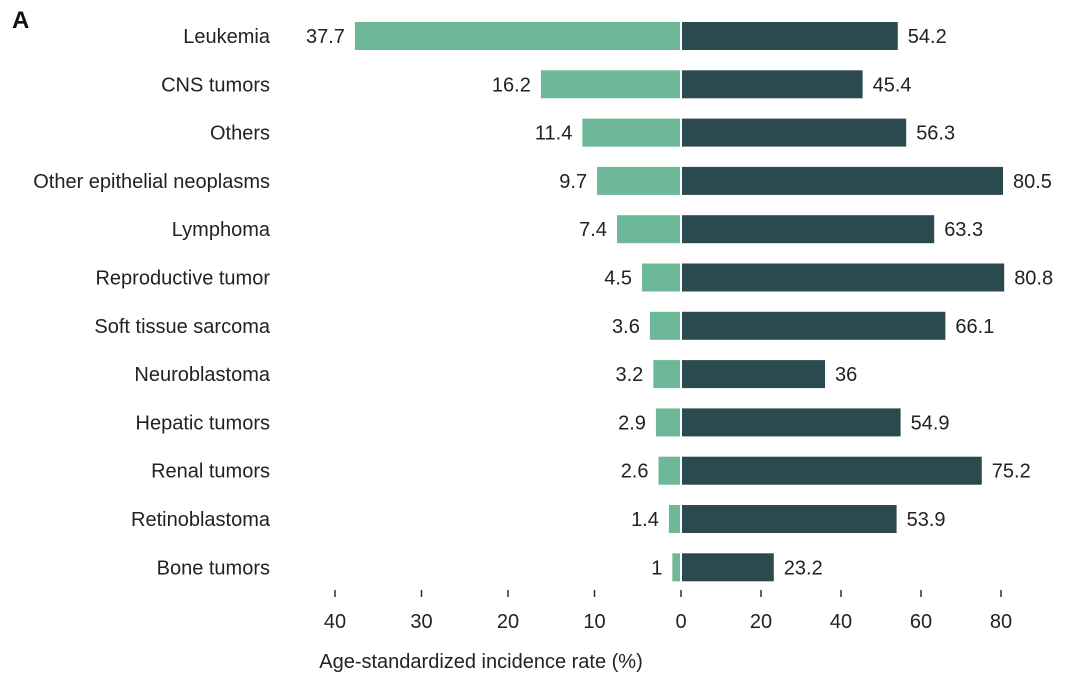 This screenshot has width=1080, height=679. Describe the element at coordinates (626, 327) in the screenshot. I see `left-value-label: 3.6` at that location.